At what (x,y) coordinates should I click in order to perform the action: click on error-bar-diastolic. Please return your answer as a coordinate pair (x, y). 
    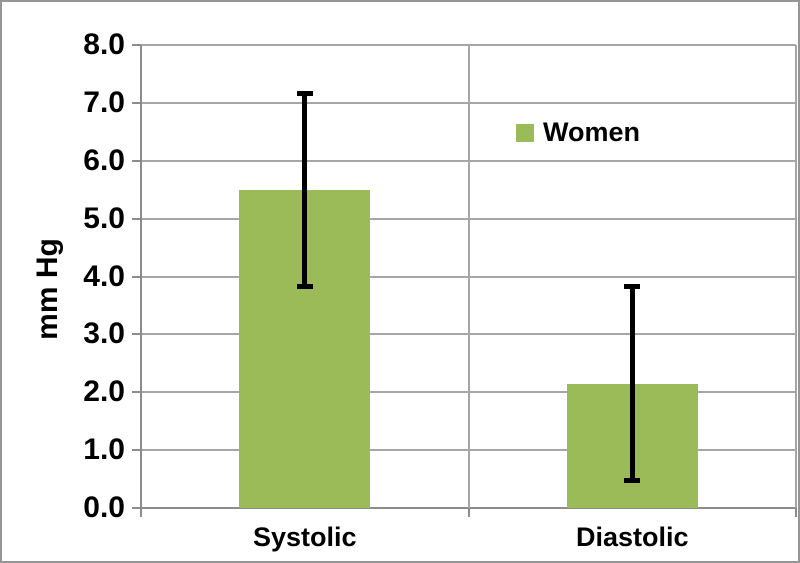
    Looking at the image, I should click on (632, 383).